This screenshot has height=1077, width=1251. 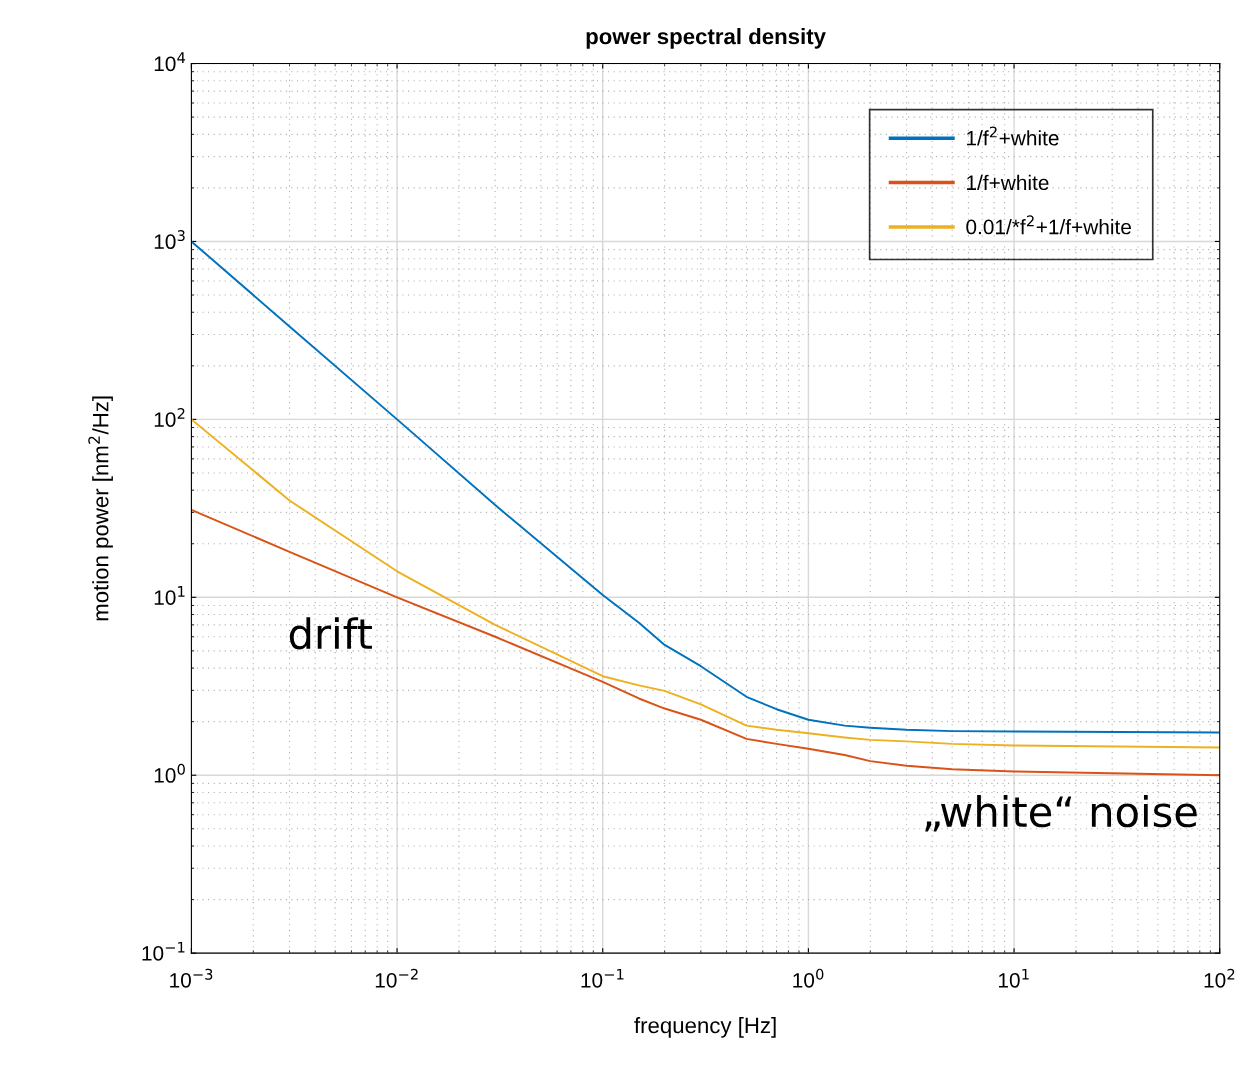 What do you see at coordinates (705, 1027) in the screenshot?
I see `x-axis-title: frequency [Hz]` at bounding box center [705, 1027].